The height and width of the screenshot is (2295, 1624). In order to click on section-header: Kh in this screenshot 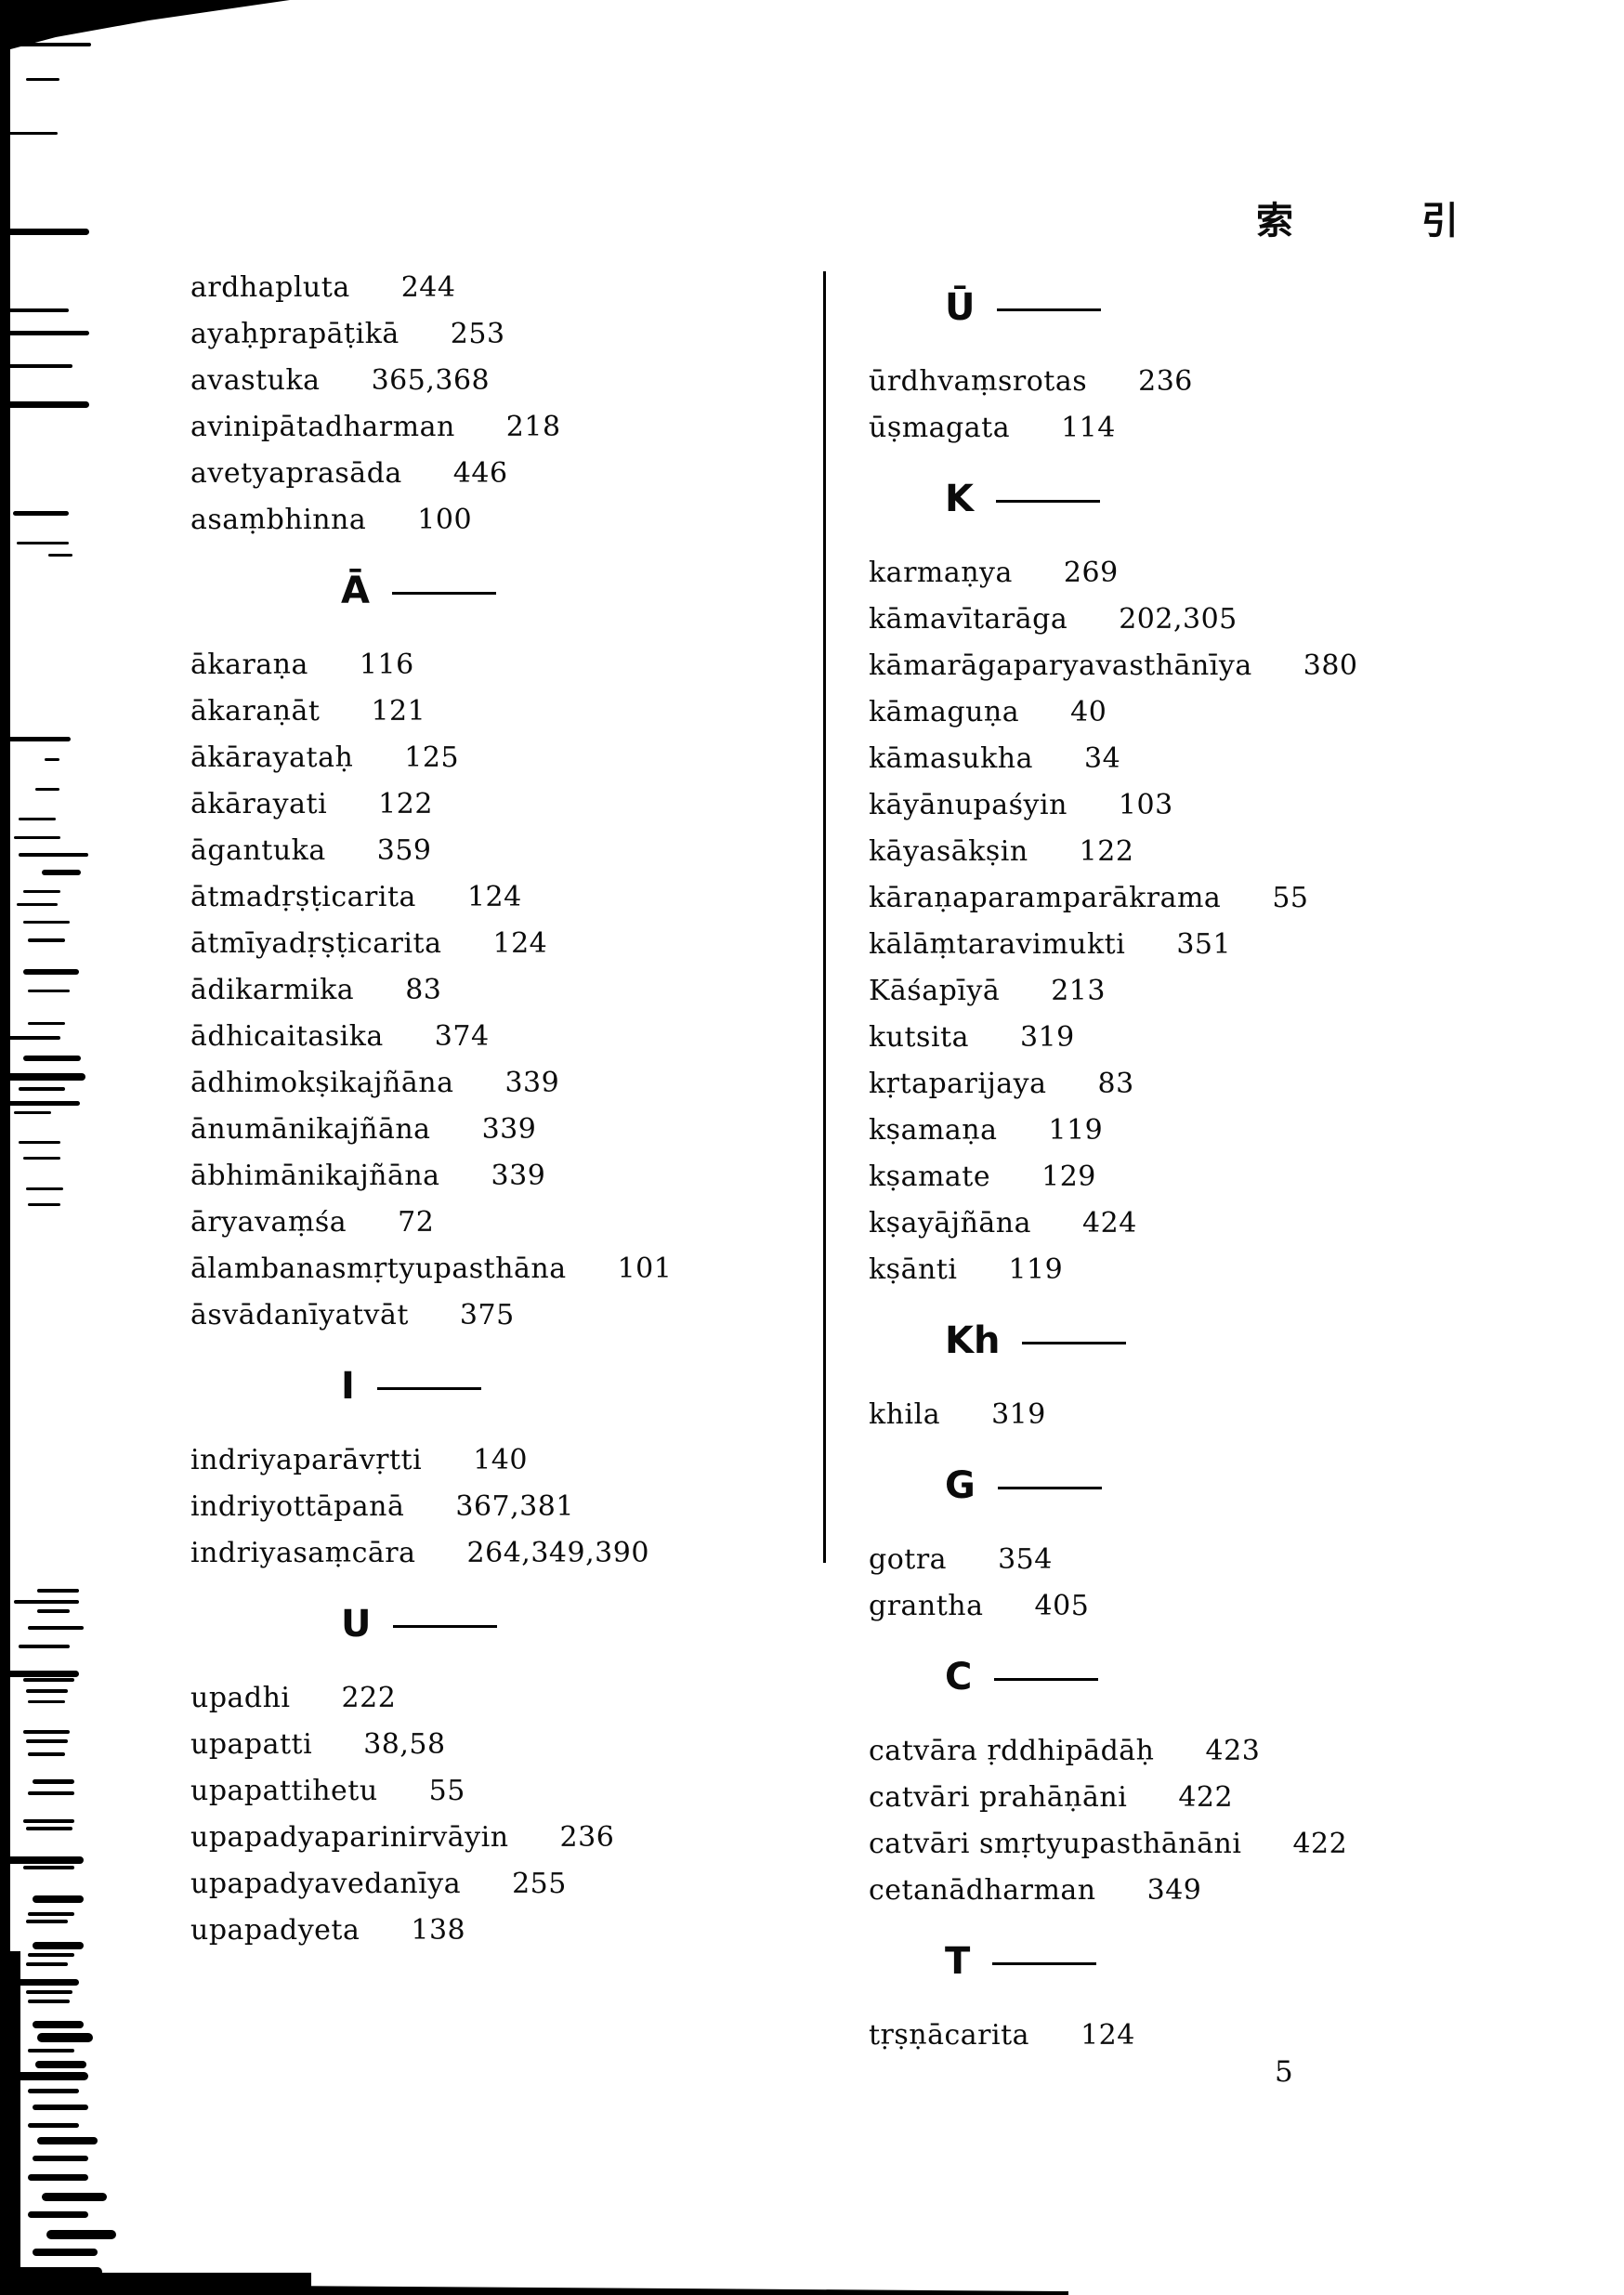, I will do `click(1157, 1341)`.